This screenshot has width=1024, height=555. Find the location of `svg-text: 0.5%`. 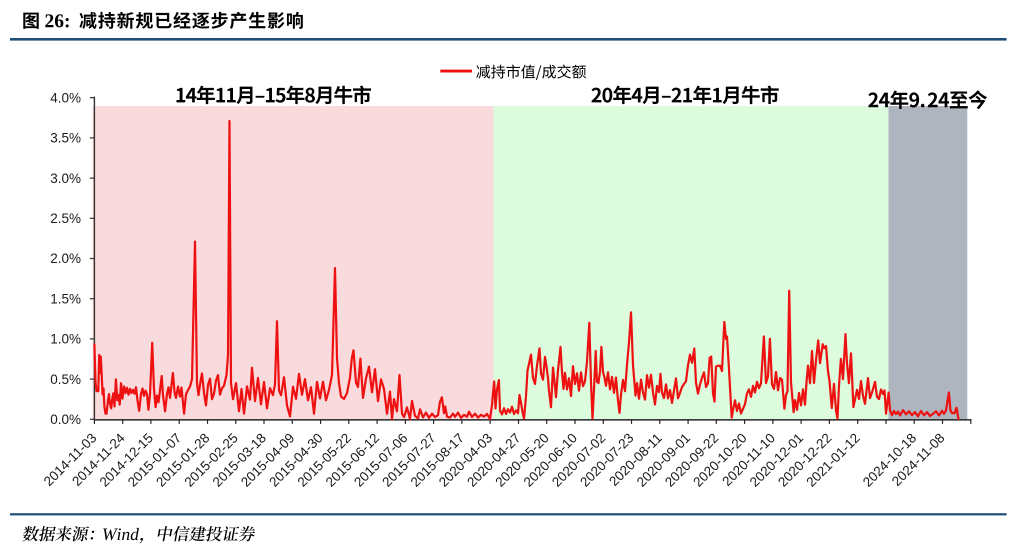

svg-text: 0.5% is located at coordinates (65, 379).